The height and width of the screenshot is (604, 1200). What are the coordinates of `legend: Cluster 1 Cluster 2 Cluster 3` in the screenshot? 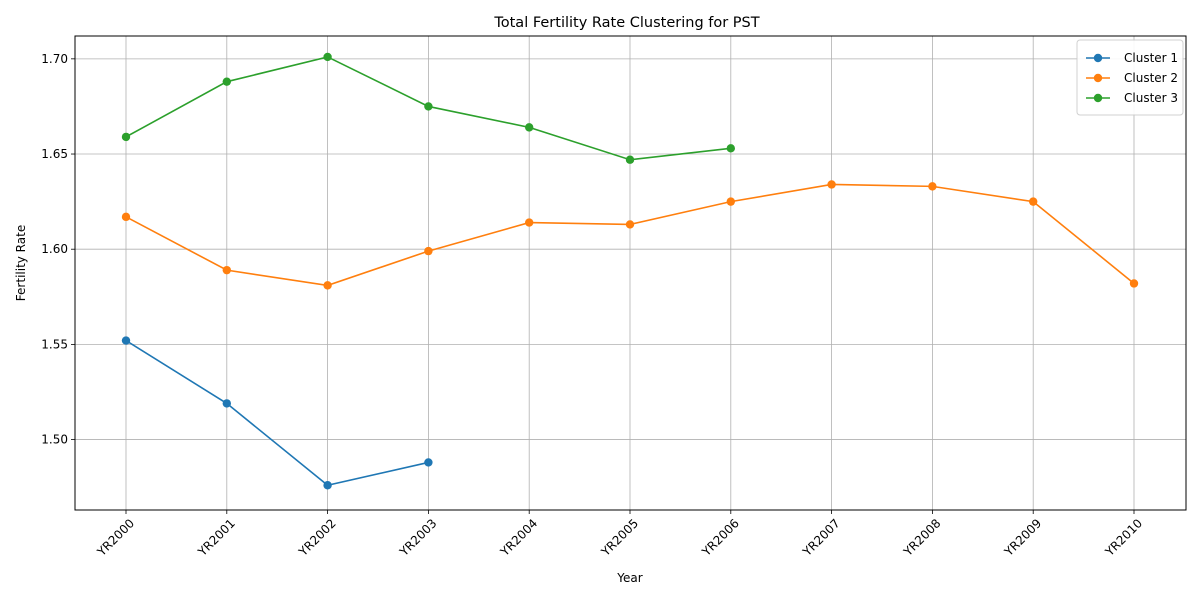 It's located at (1130, 77).